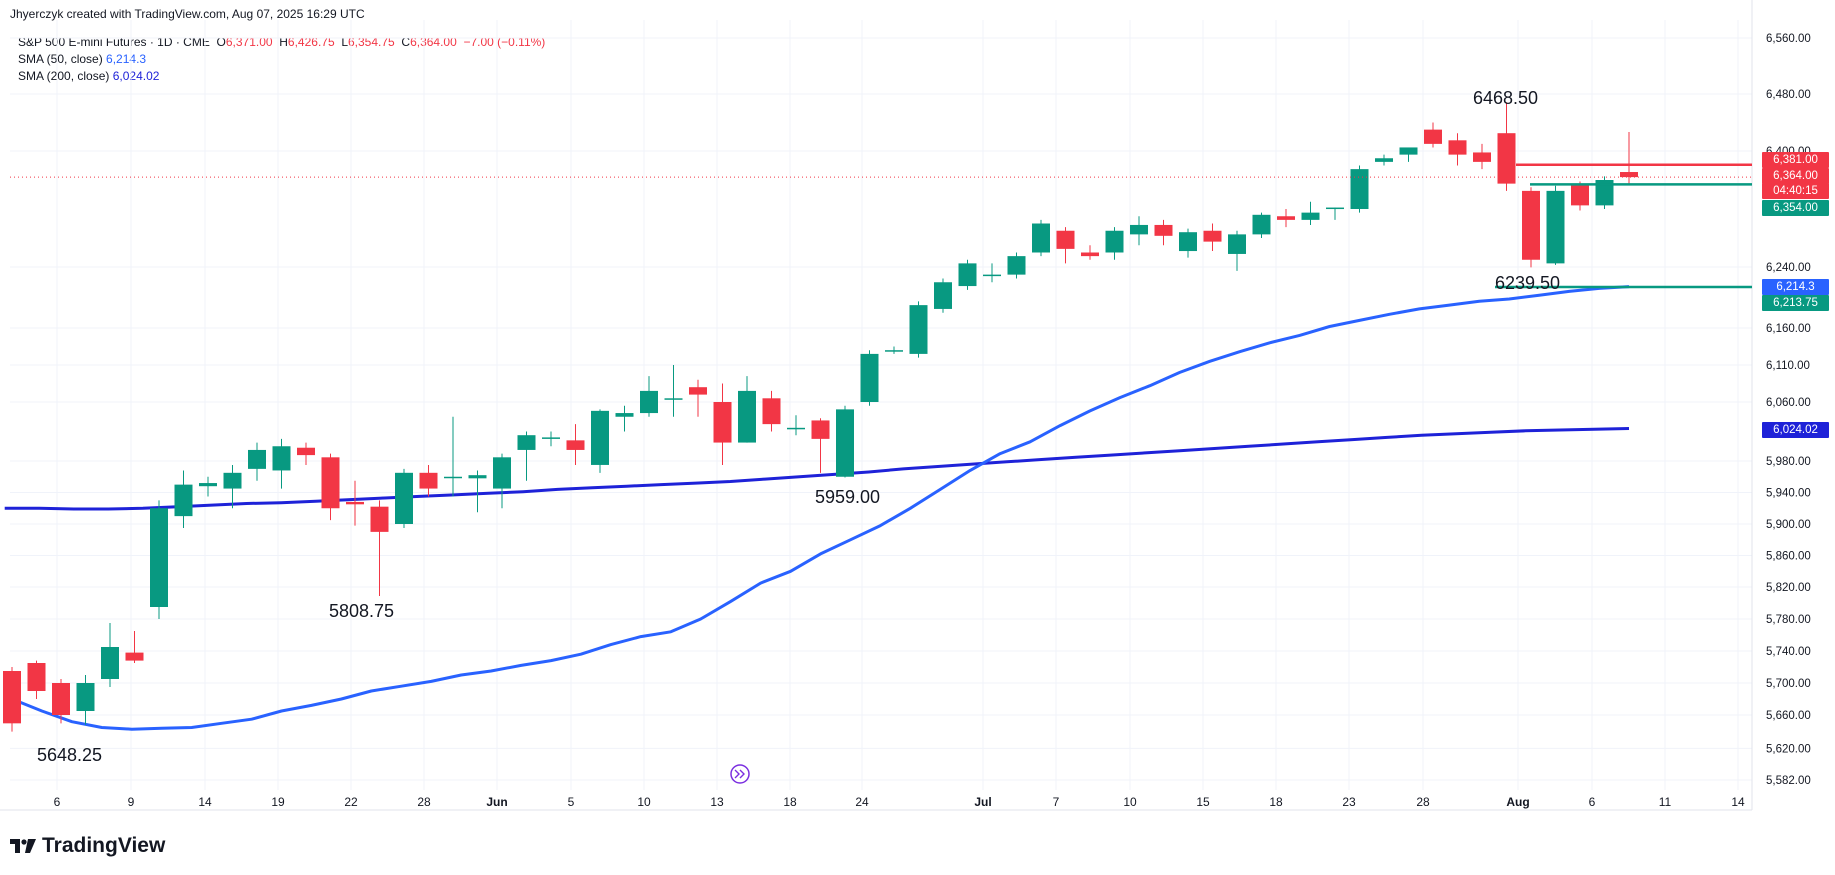  Describe the element at coordinates (740, 774) in the screenshot. I see `go-to-realtime-button` at that location.